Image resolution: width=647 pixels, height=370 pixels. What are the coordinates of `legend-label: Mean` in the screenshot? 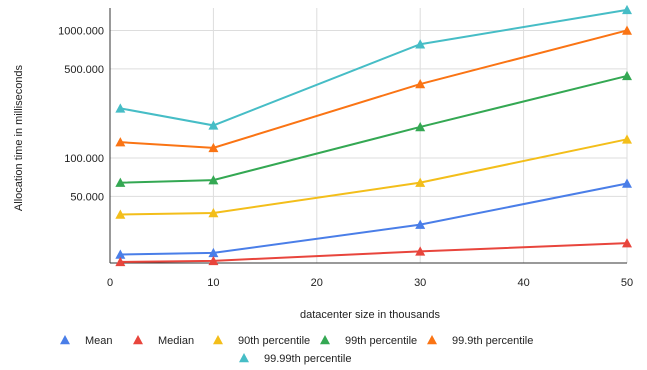 It's located at (99, 341).